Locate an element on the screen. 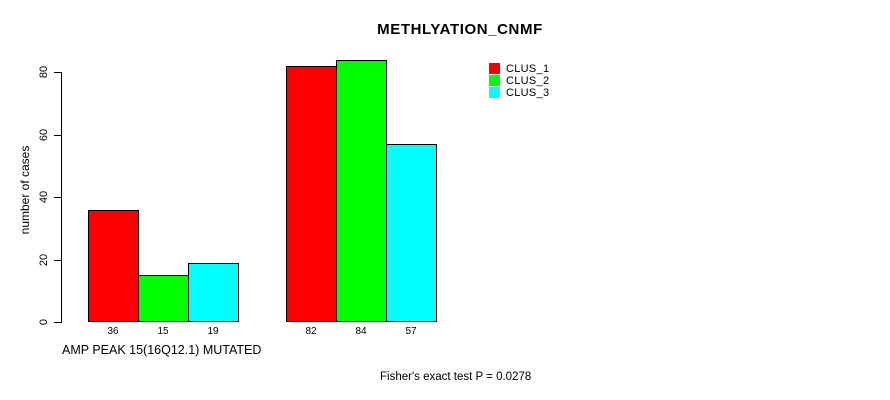 Image resolution: width=890 pixels, height=400 pixels. legend-label-clus_3: CLUS_3 is located at coordinates (528, 92).